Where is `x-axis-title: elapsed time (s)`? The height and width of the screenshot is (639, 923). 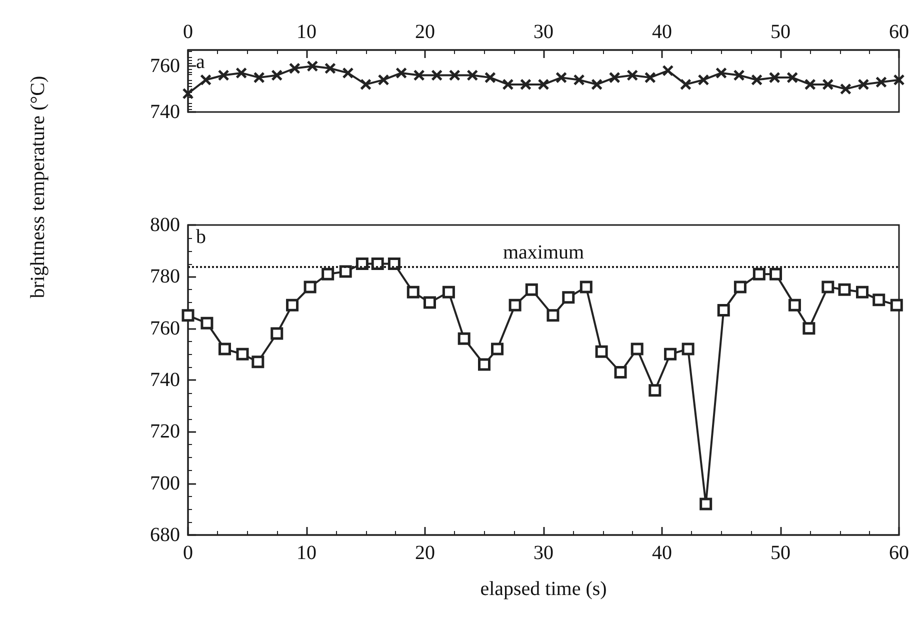
x-axis-title: elapsed time (s) is located at coordinates (543, 589).